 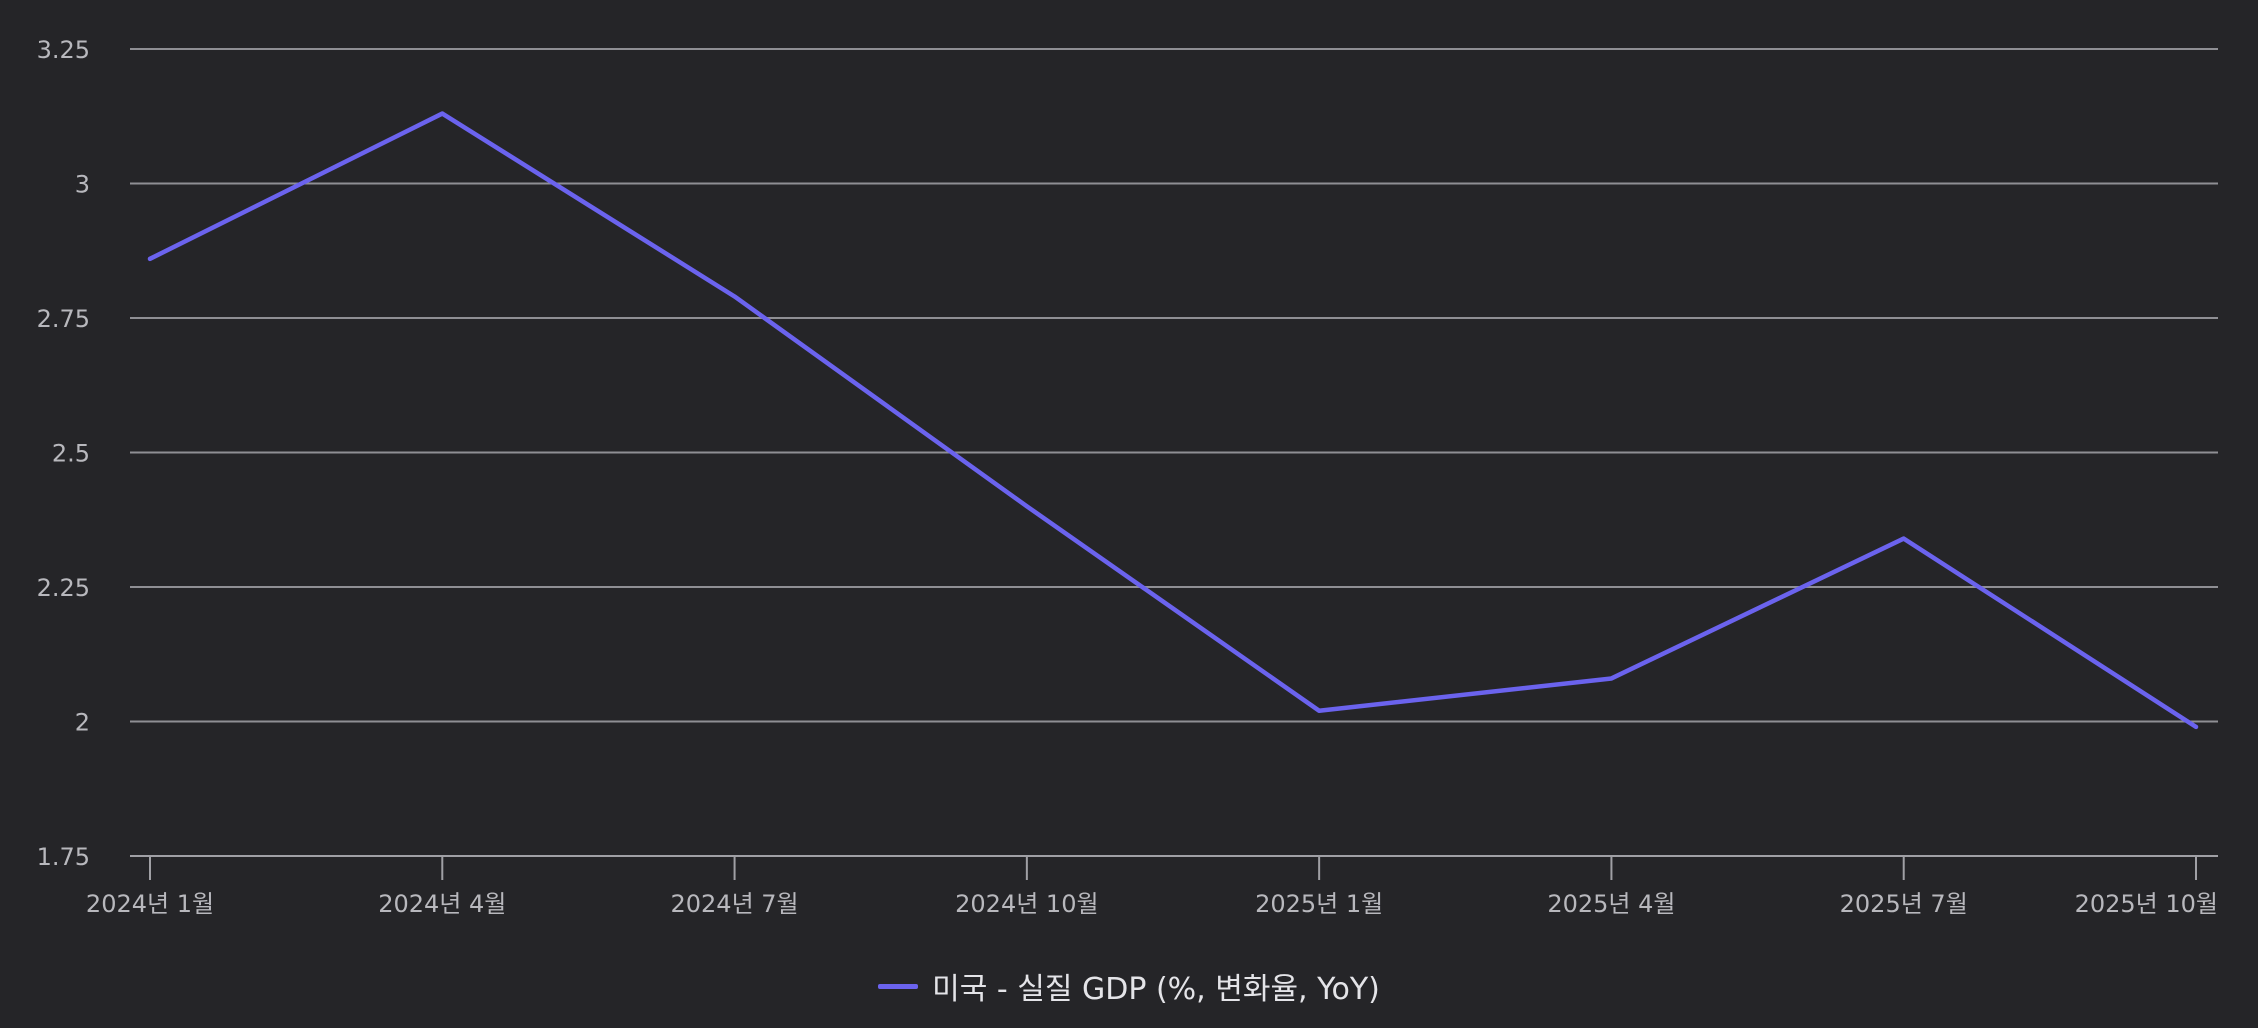 I want to click on x-tick-label: 2025년 10월, so click(x=2146, y=904).